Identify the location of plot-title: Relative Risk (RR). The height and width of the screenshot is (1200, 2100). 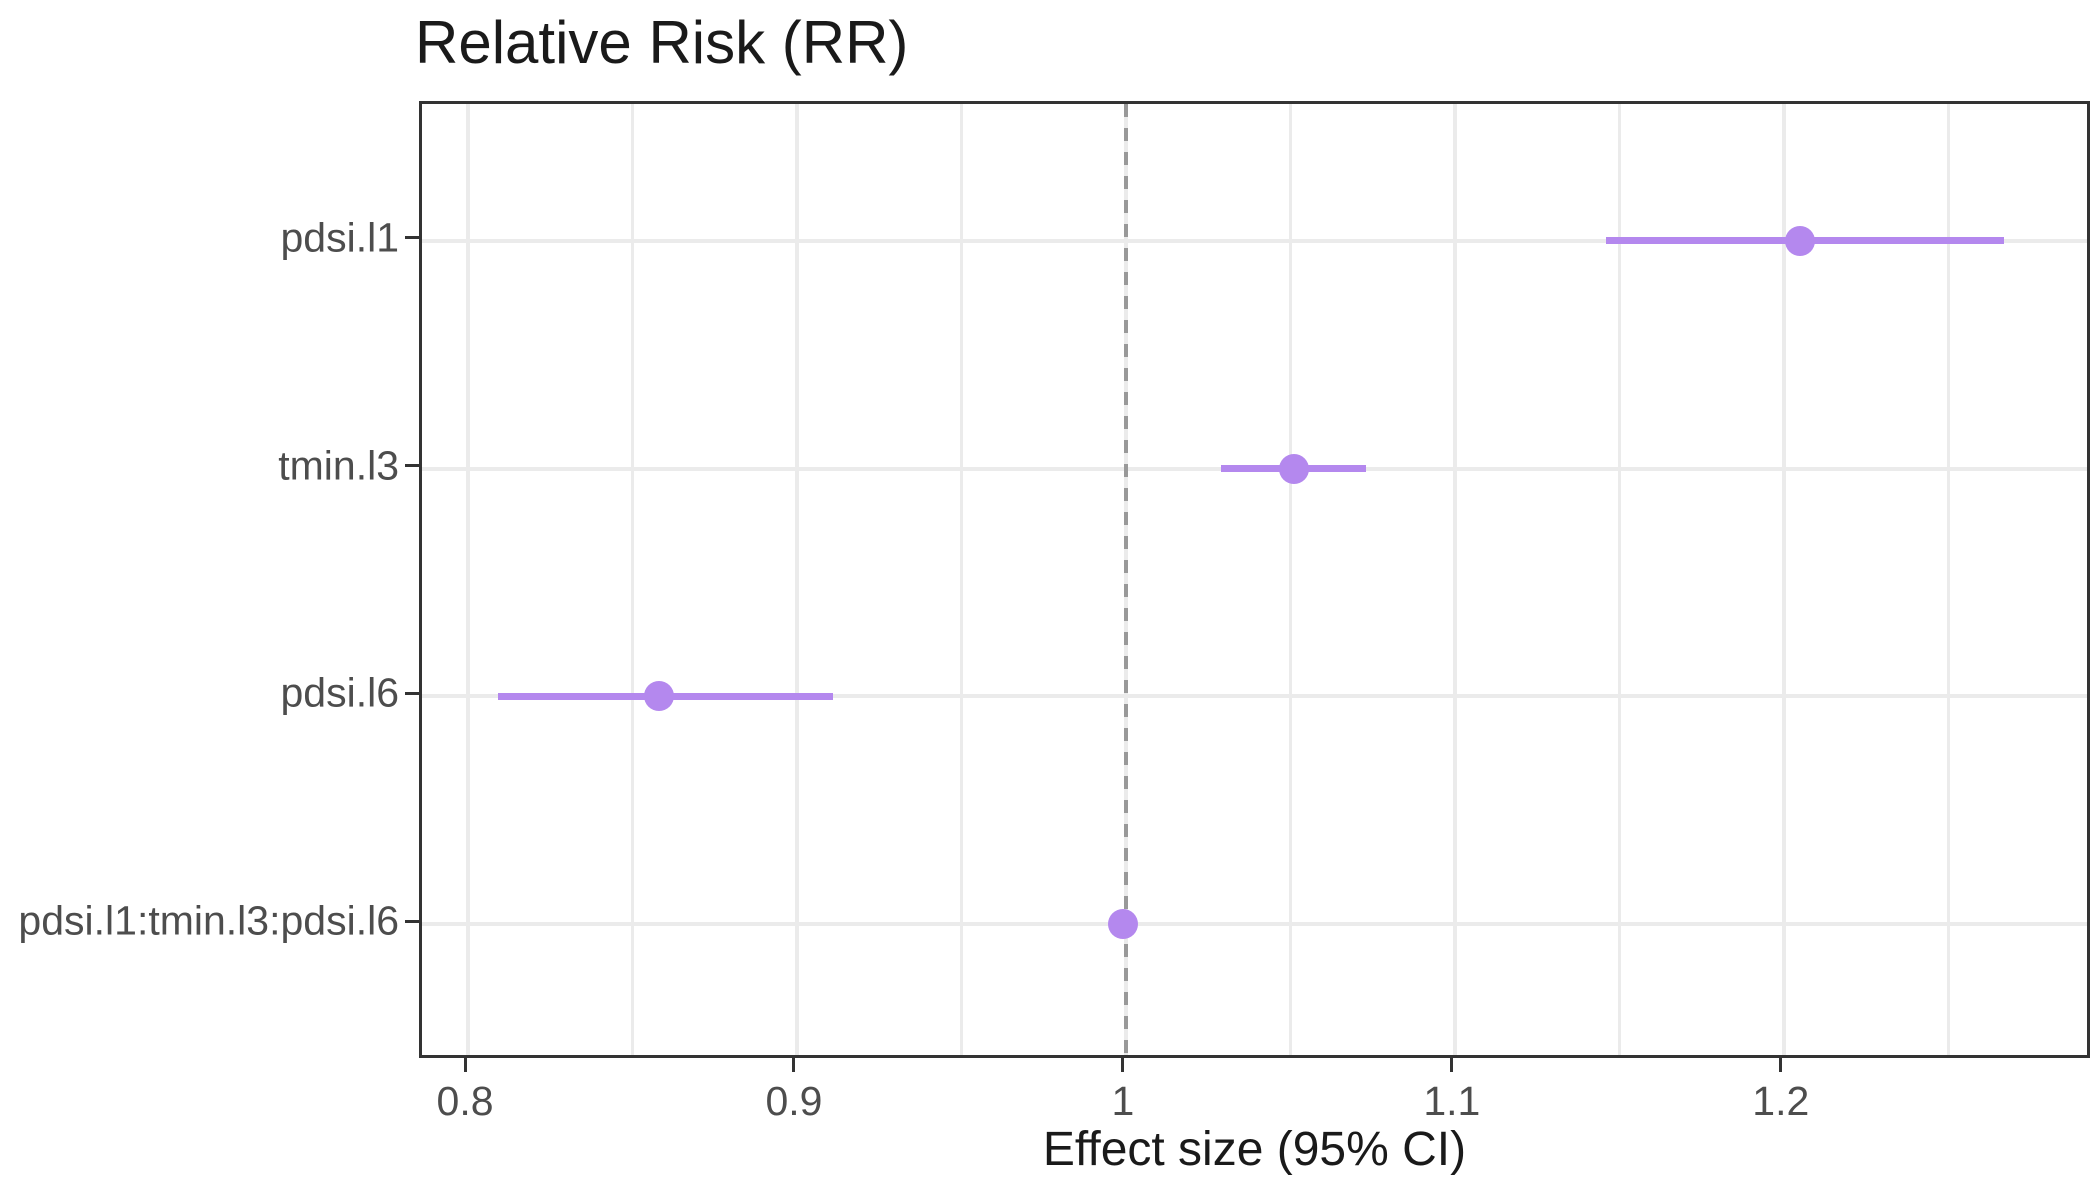
(662, 42).